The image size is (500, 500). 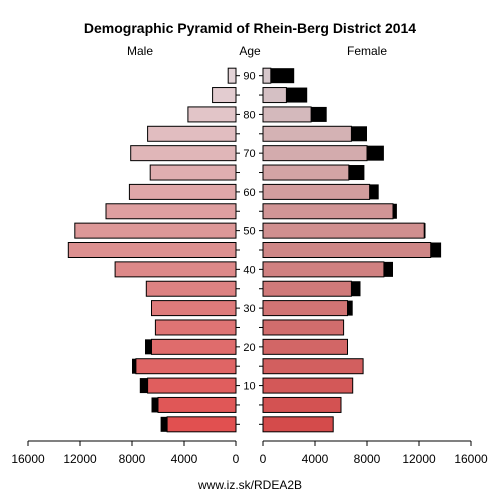 I want to click on age-tick-label: 20, so click(x=249, y=348).